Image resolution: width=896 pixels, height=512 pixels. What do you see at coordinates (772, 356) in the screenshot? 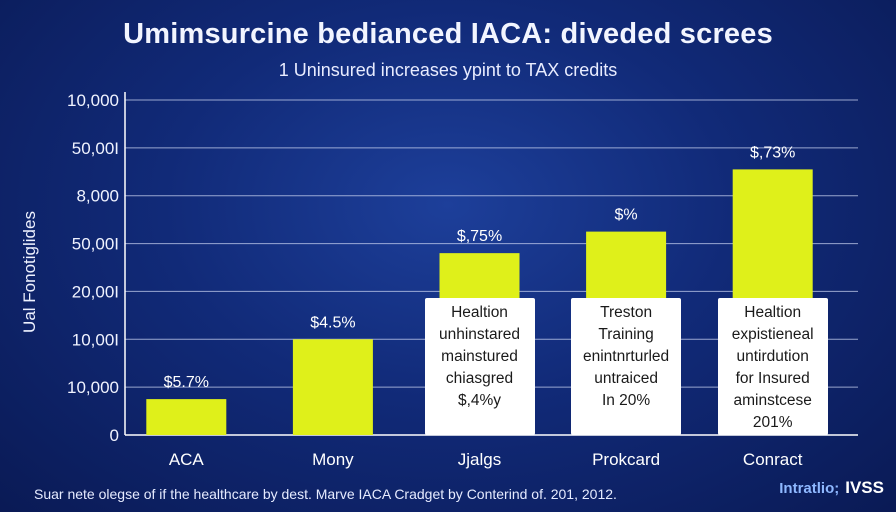
I see `annotation-line: untirdution` at bounding box center [772, 356].